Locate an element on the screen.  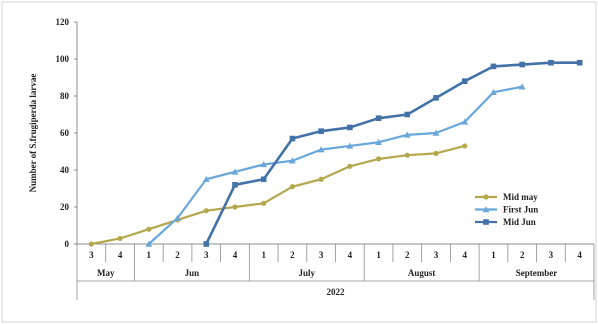
x-month-label: Jun is located at coordinates (192, 273).